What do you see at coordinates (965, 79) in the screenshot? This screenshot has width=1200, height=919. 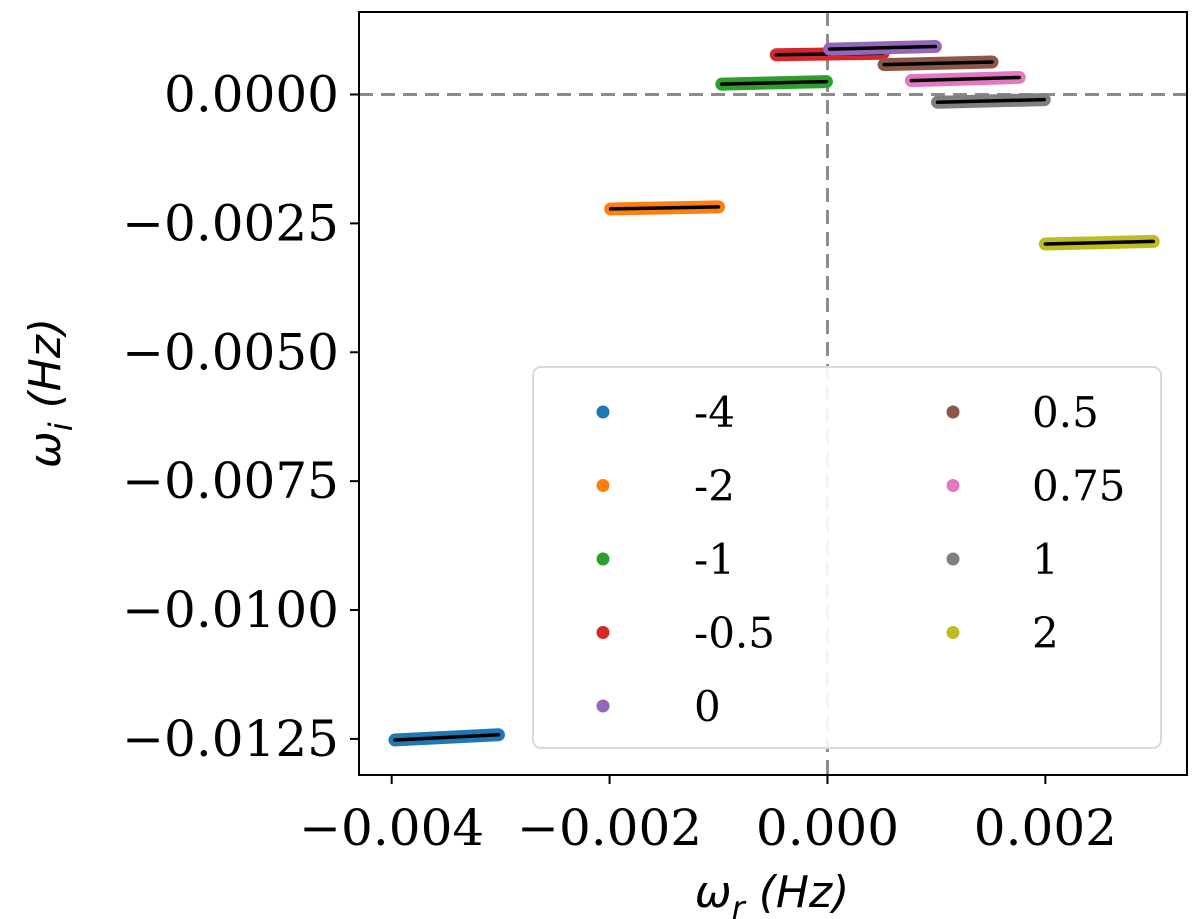 I see `series-fit-line-0.75` at bounding box center [965, 79].